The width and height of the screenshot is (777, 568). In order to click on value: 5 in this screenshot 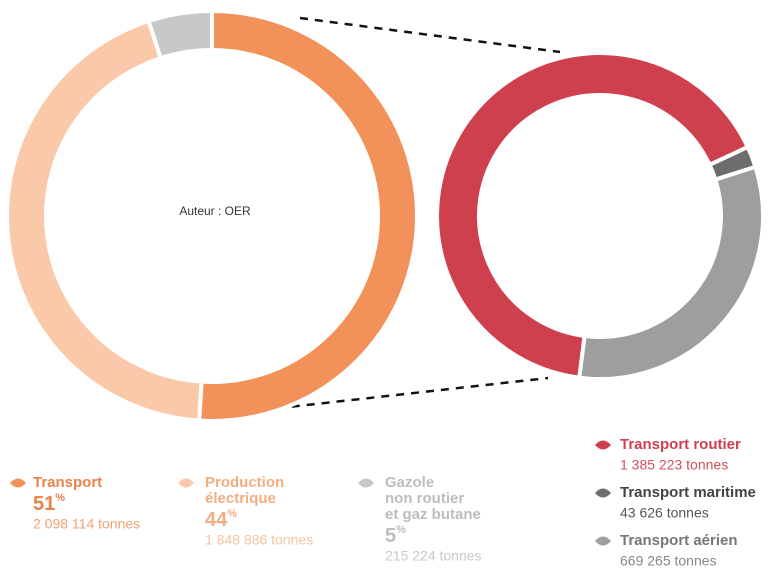, I will do `click(390, 536)`.